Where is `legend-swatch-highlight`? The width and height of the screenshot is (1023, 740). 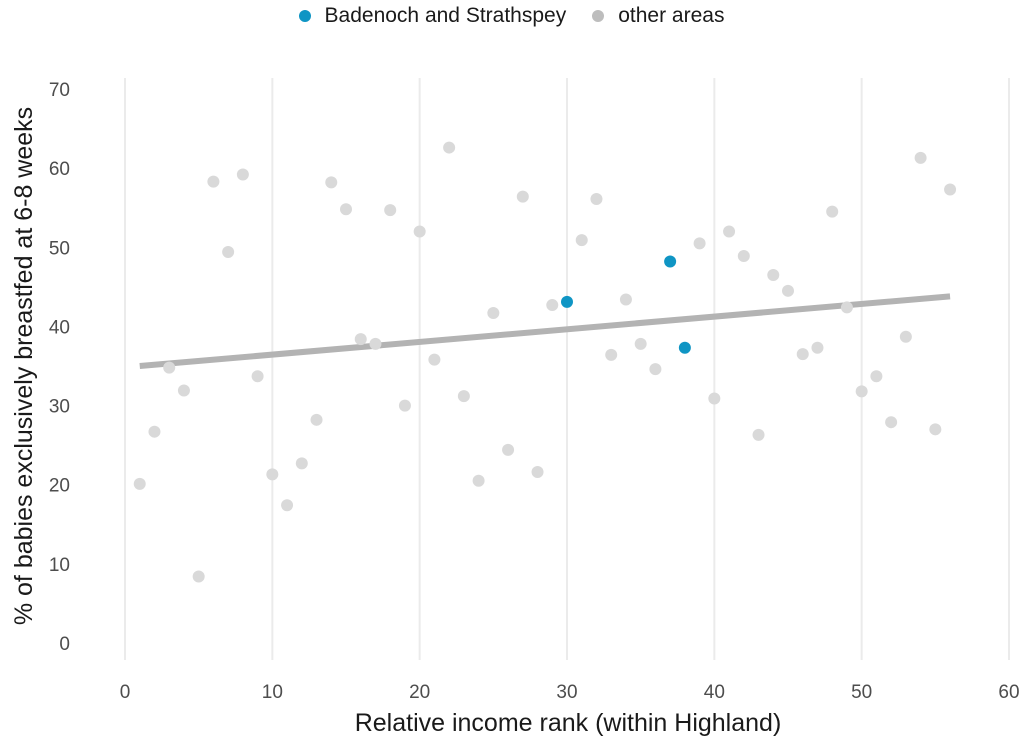
legend-swatch-highlight is located at coordinates (304, 16).